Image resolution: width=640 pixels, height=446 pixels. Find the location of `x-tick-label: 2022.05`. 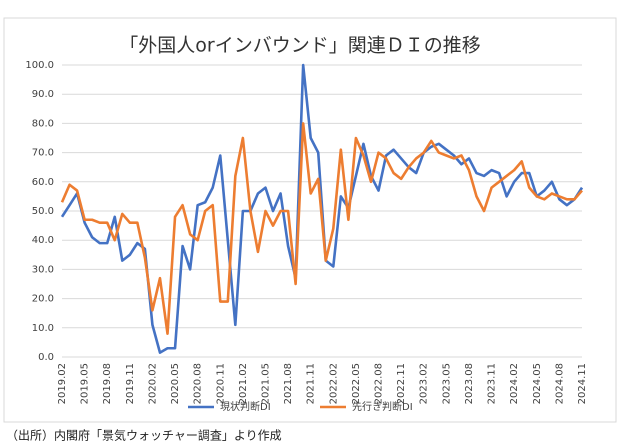

x-tick-label: 2022.05 is located at coordinates (356, 383).